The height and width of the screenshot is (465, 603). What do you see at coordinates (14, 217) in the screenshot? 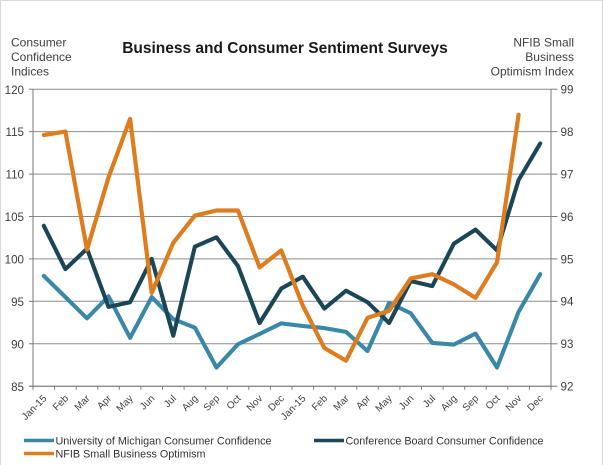
I see `svg-text: 105` at bounding box center [14, 217].